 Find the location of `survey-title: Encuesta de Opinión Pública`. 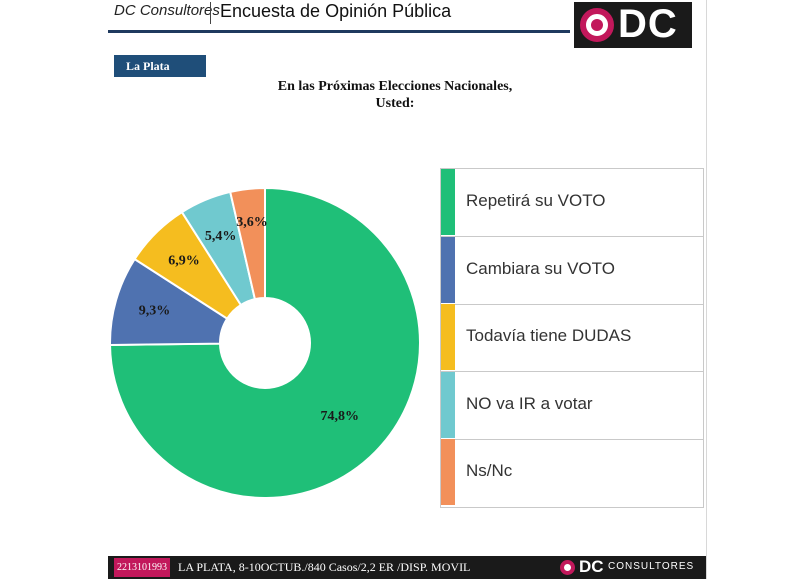

survey-title: Encuesta de Opinión Pública is located at coordinates (336, 11).